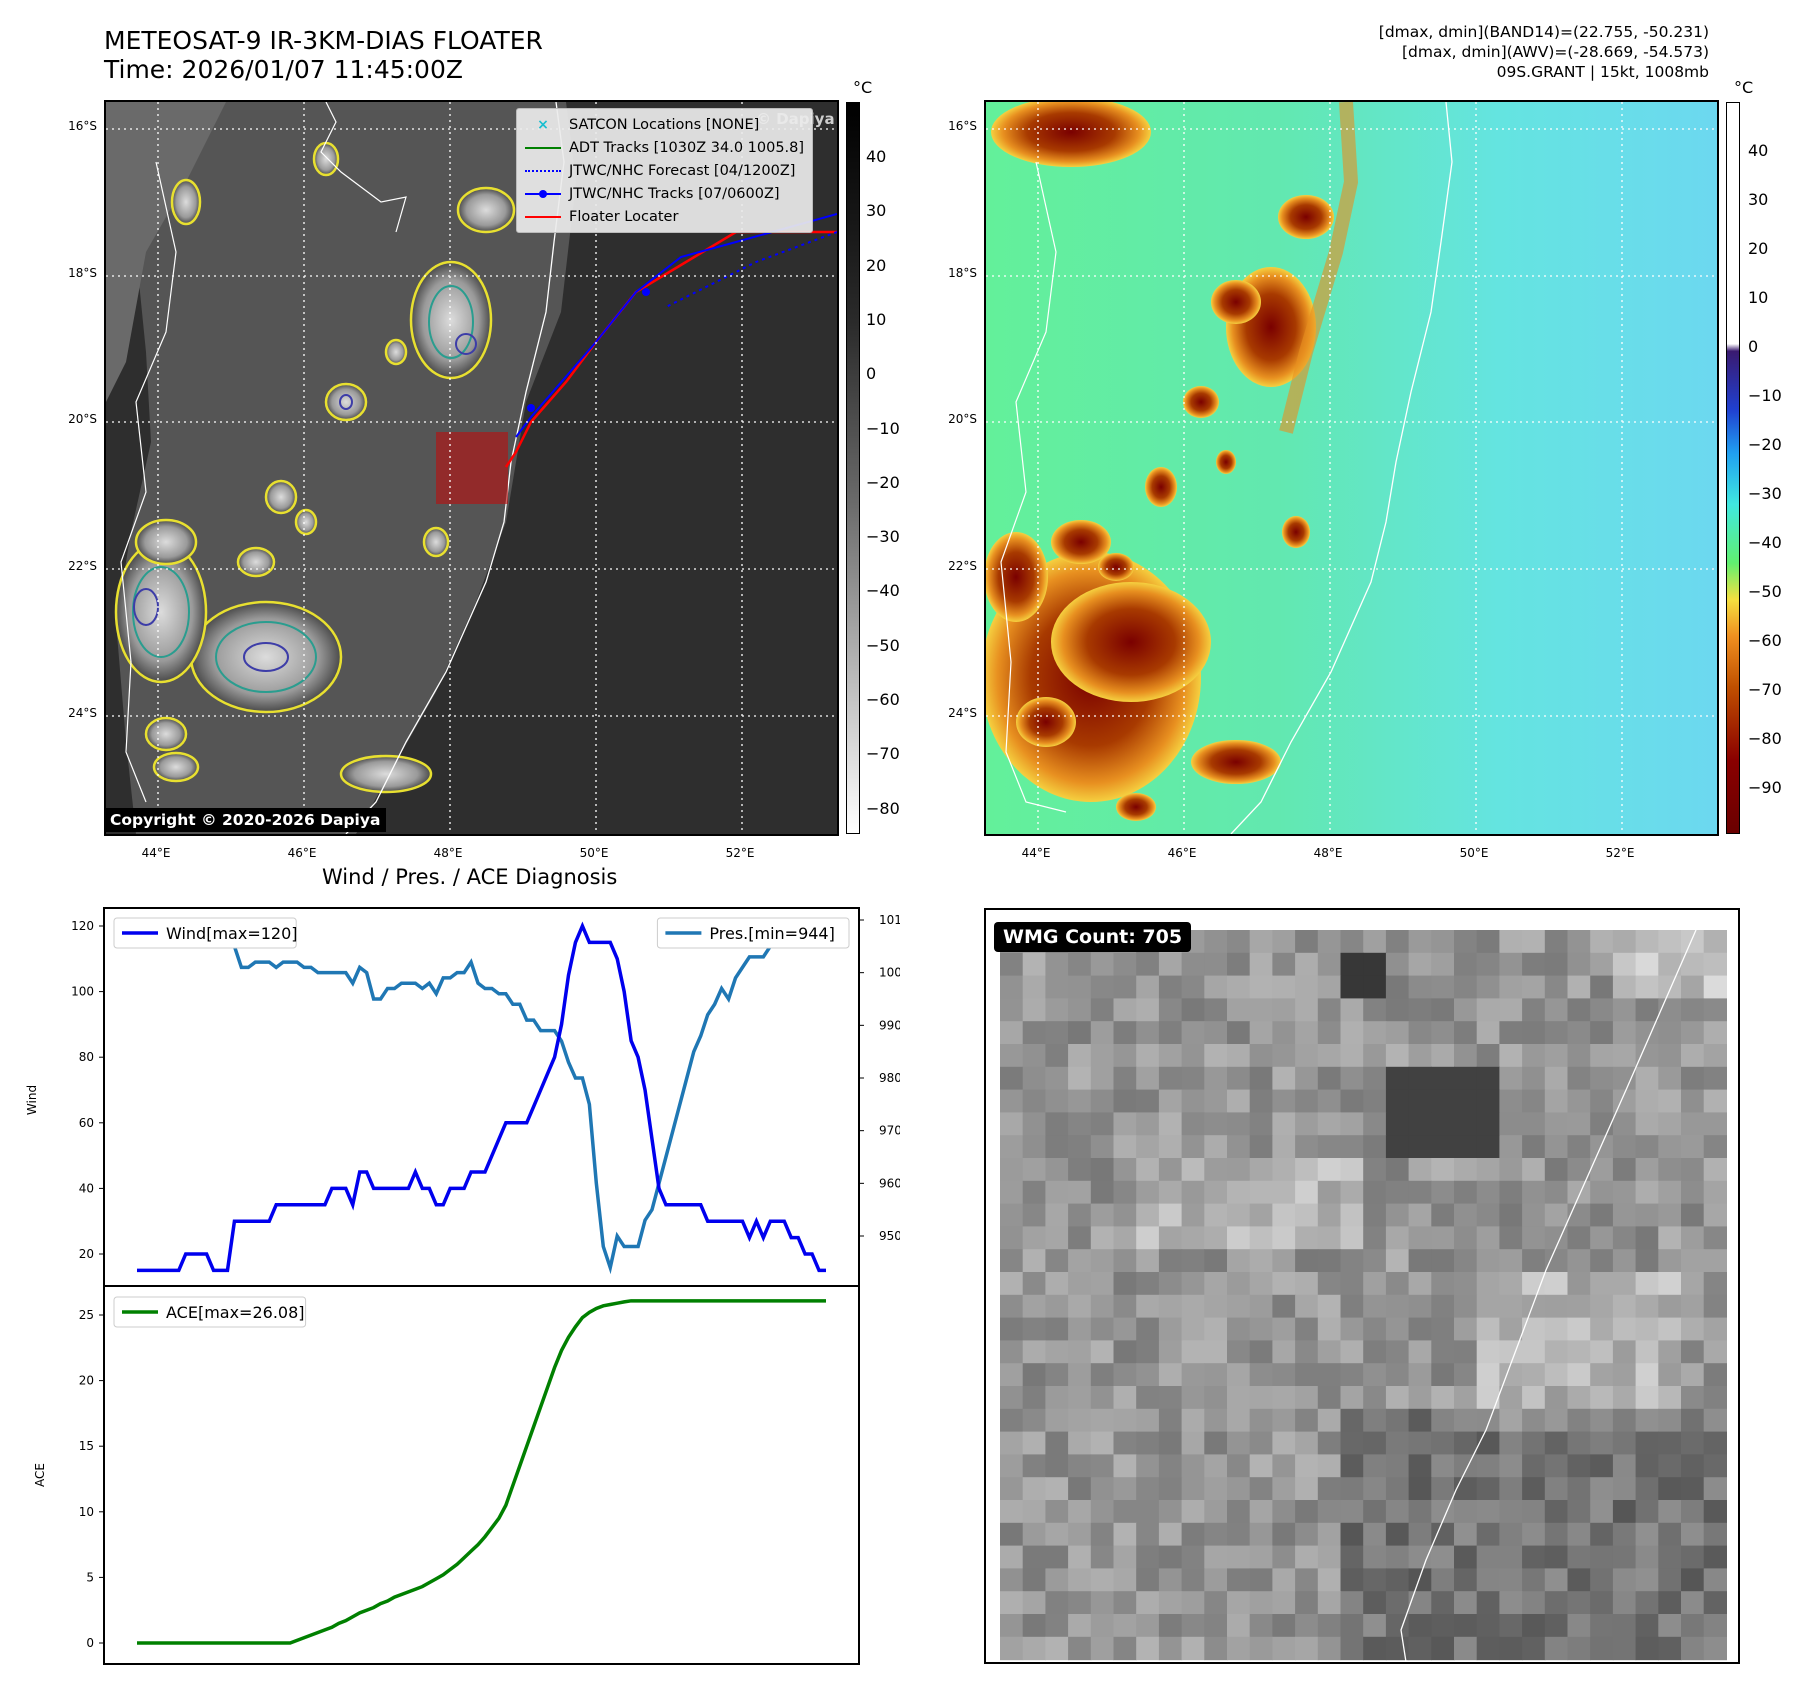  Describe the element at coordinates (1555, 52) in the screenshot. I see `info-awv: [dmax, dmin](AWV)=(-28.669, -54.573)` at that location.